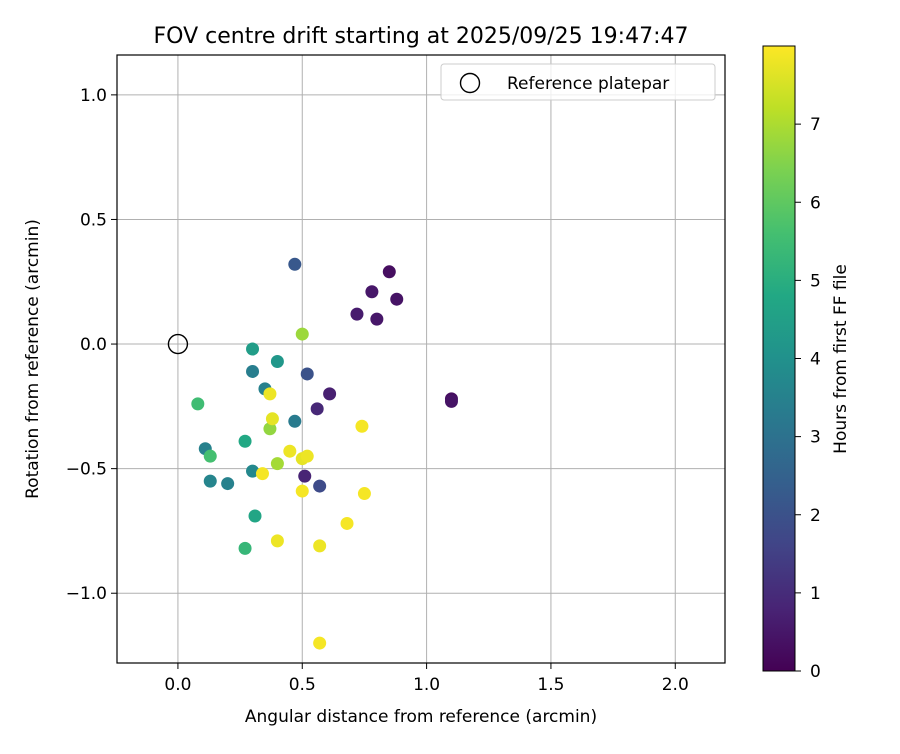 Image resolution: width=900 pixels, height=754 pixels. Describe the element at coordinates (93, 220) in the screenshot. I see `y-tick-label: 0.5` at that location.